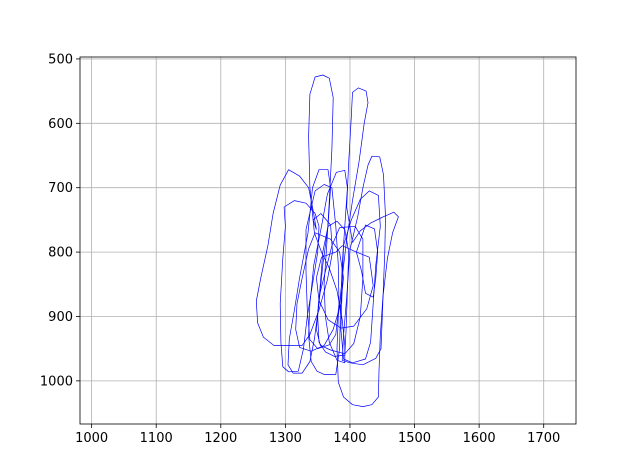 The image size is (640, 476). I want to click on x-tick-label: 1100, so click(156, 438).